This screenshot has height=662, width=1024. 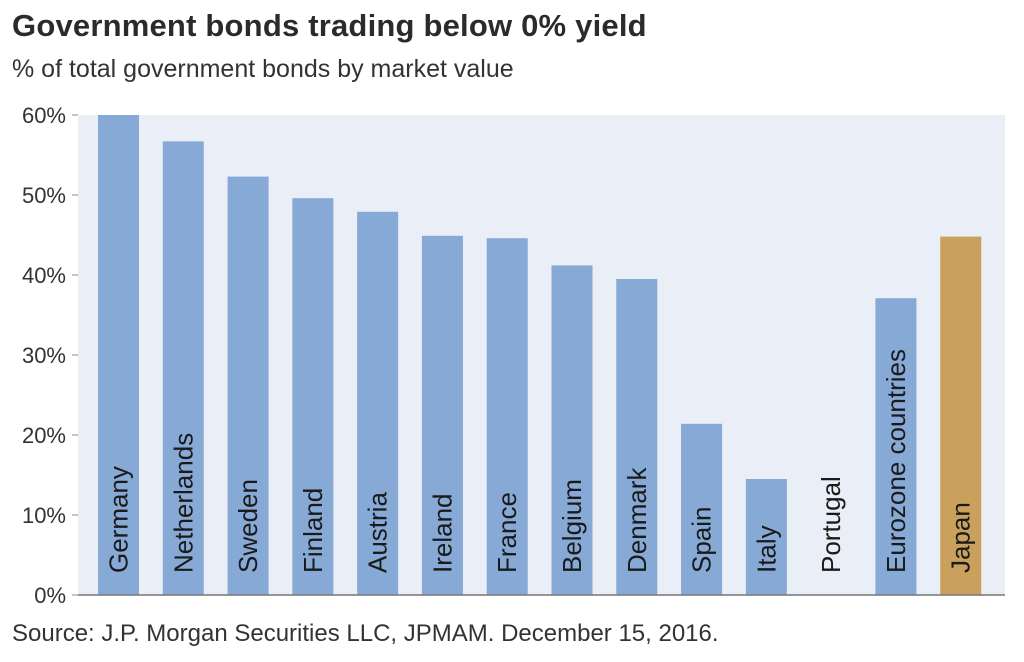 I want to click on bar-belgium, so click(x=572, y=430).